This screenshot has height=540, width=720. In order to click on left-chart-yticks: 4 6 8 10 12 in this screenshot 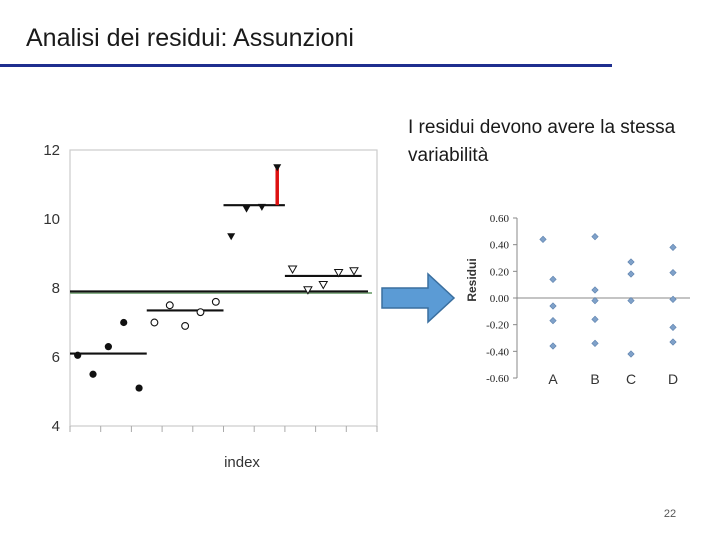, I will do `click(51, 288)`.